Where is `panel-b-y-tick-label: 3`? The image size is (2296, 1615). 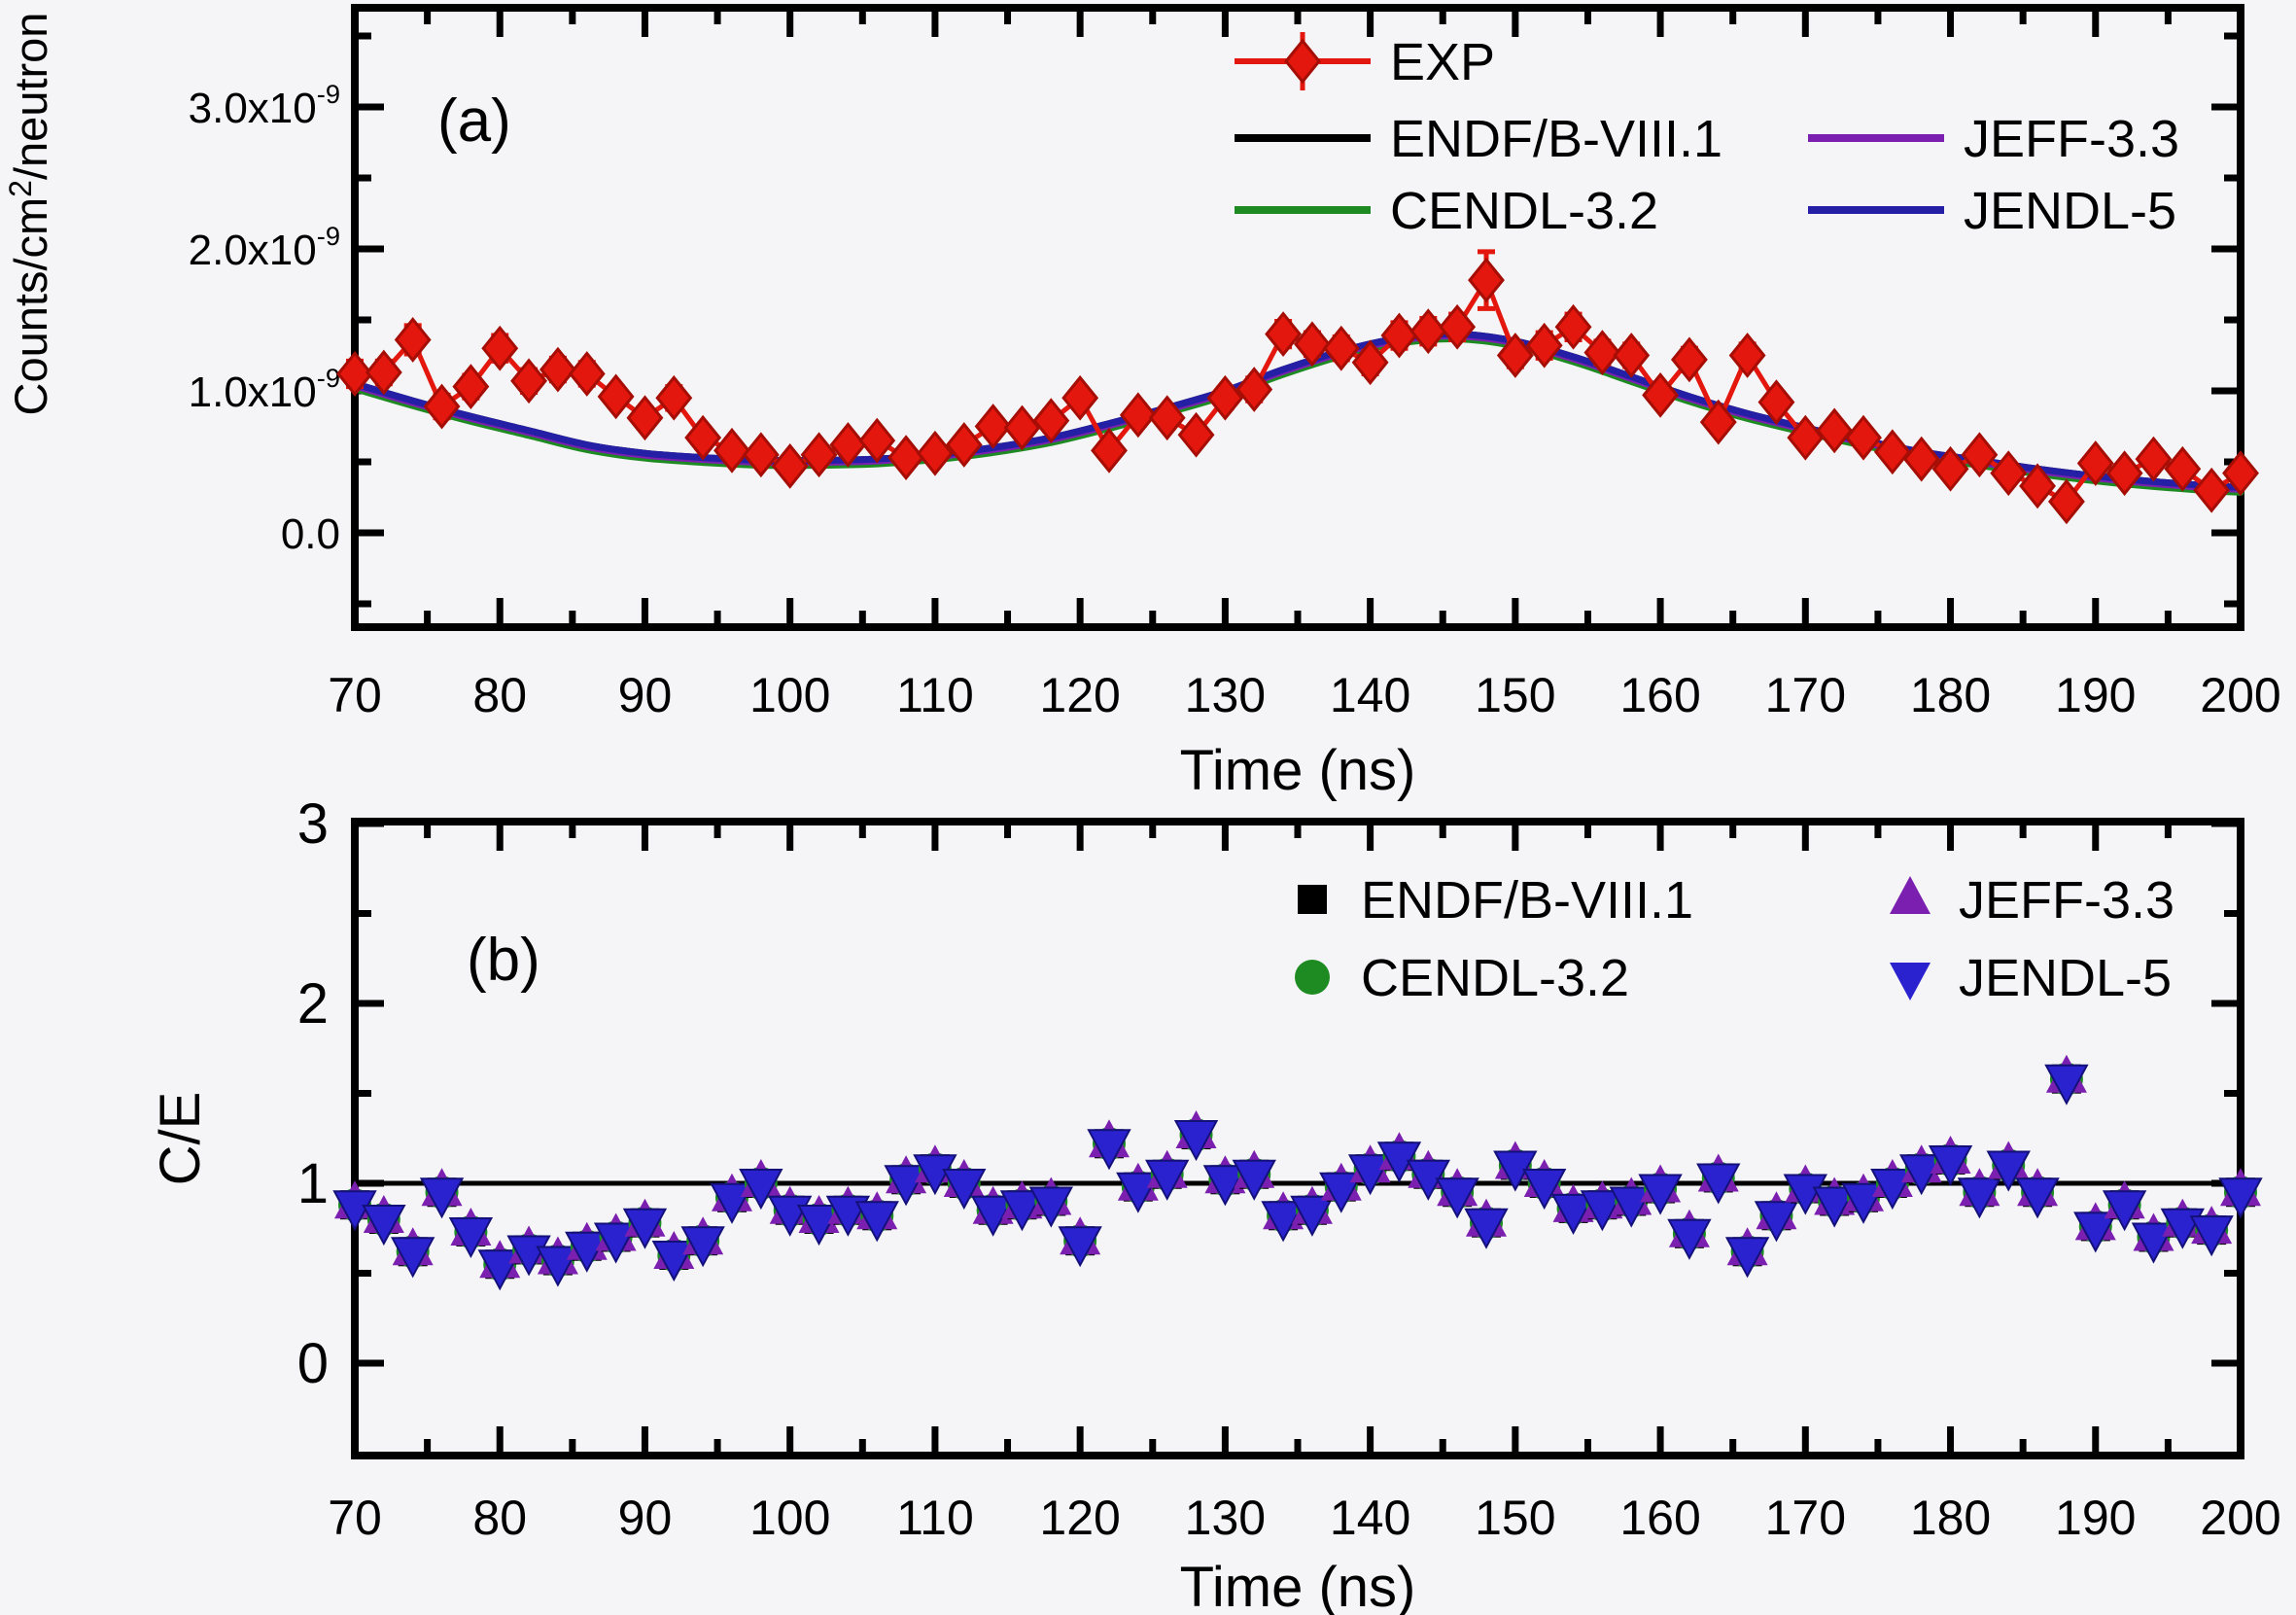
panel-b-y-tick-label: 3 is located at coordinates (313, 824).